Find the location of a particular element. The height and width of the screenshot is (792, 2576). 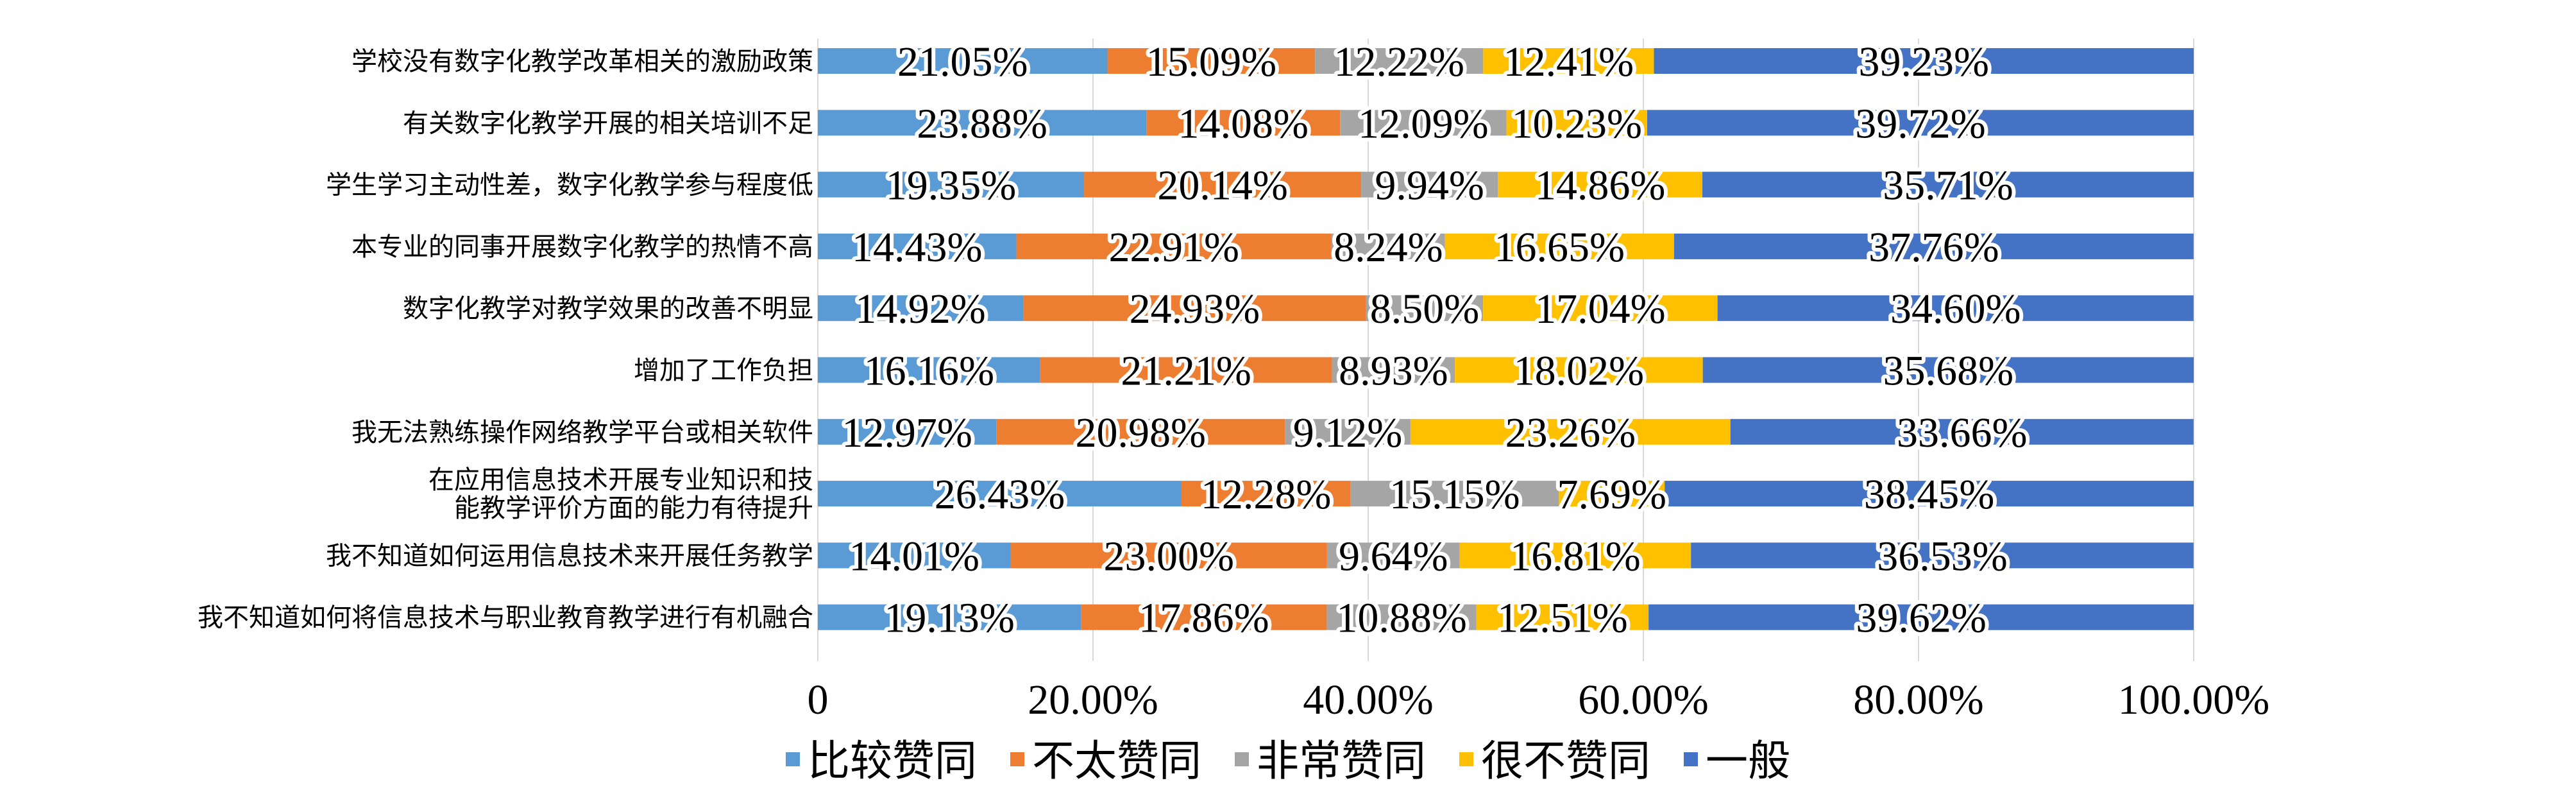

data-label: 14.43% is located at coordinates (917, 248).